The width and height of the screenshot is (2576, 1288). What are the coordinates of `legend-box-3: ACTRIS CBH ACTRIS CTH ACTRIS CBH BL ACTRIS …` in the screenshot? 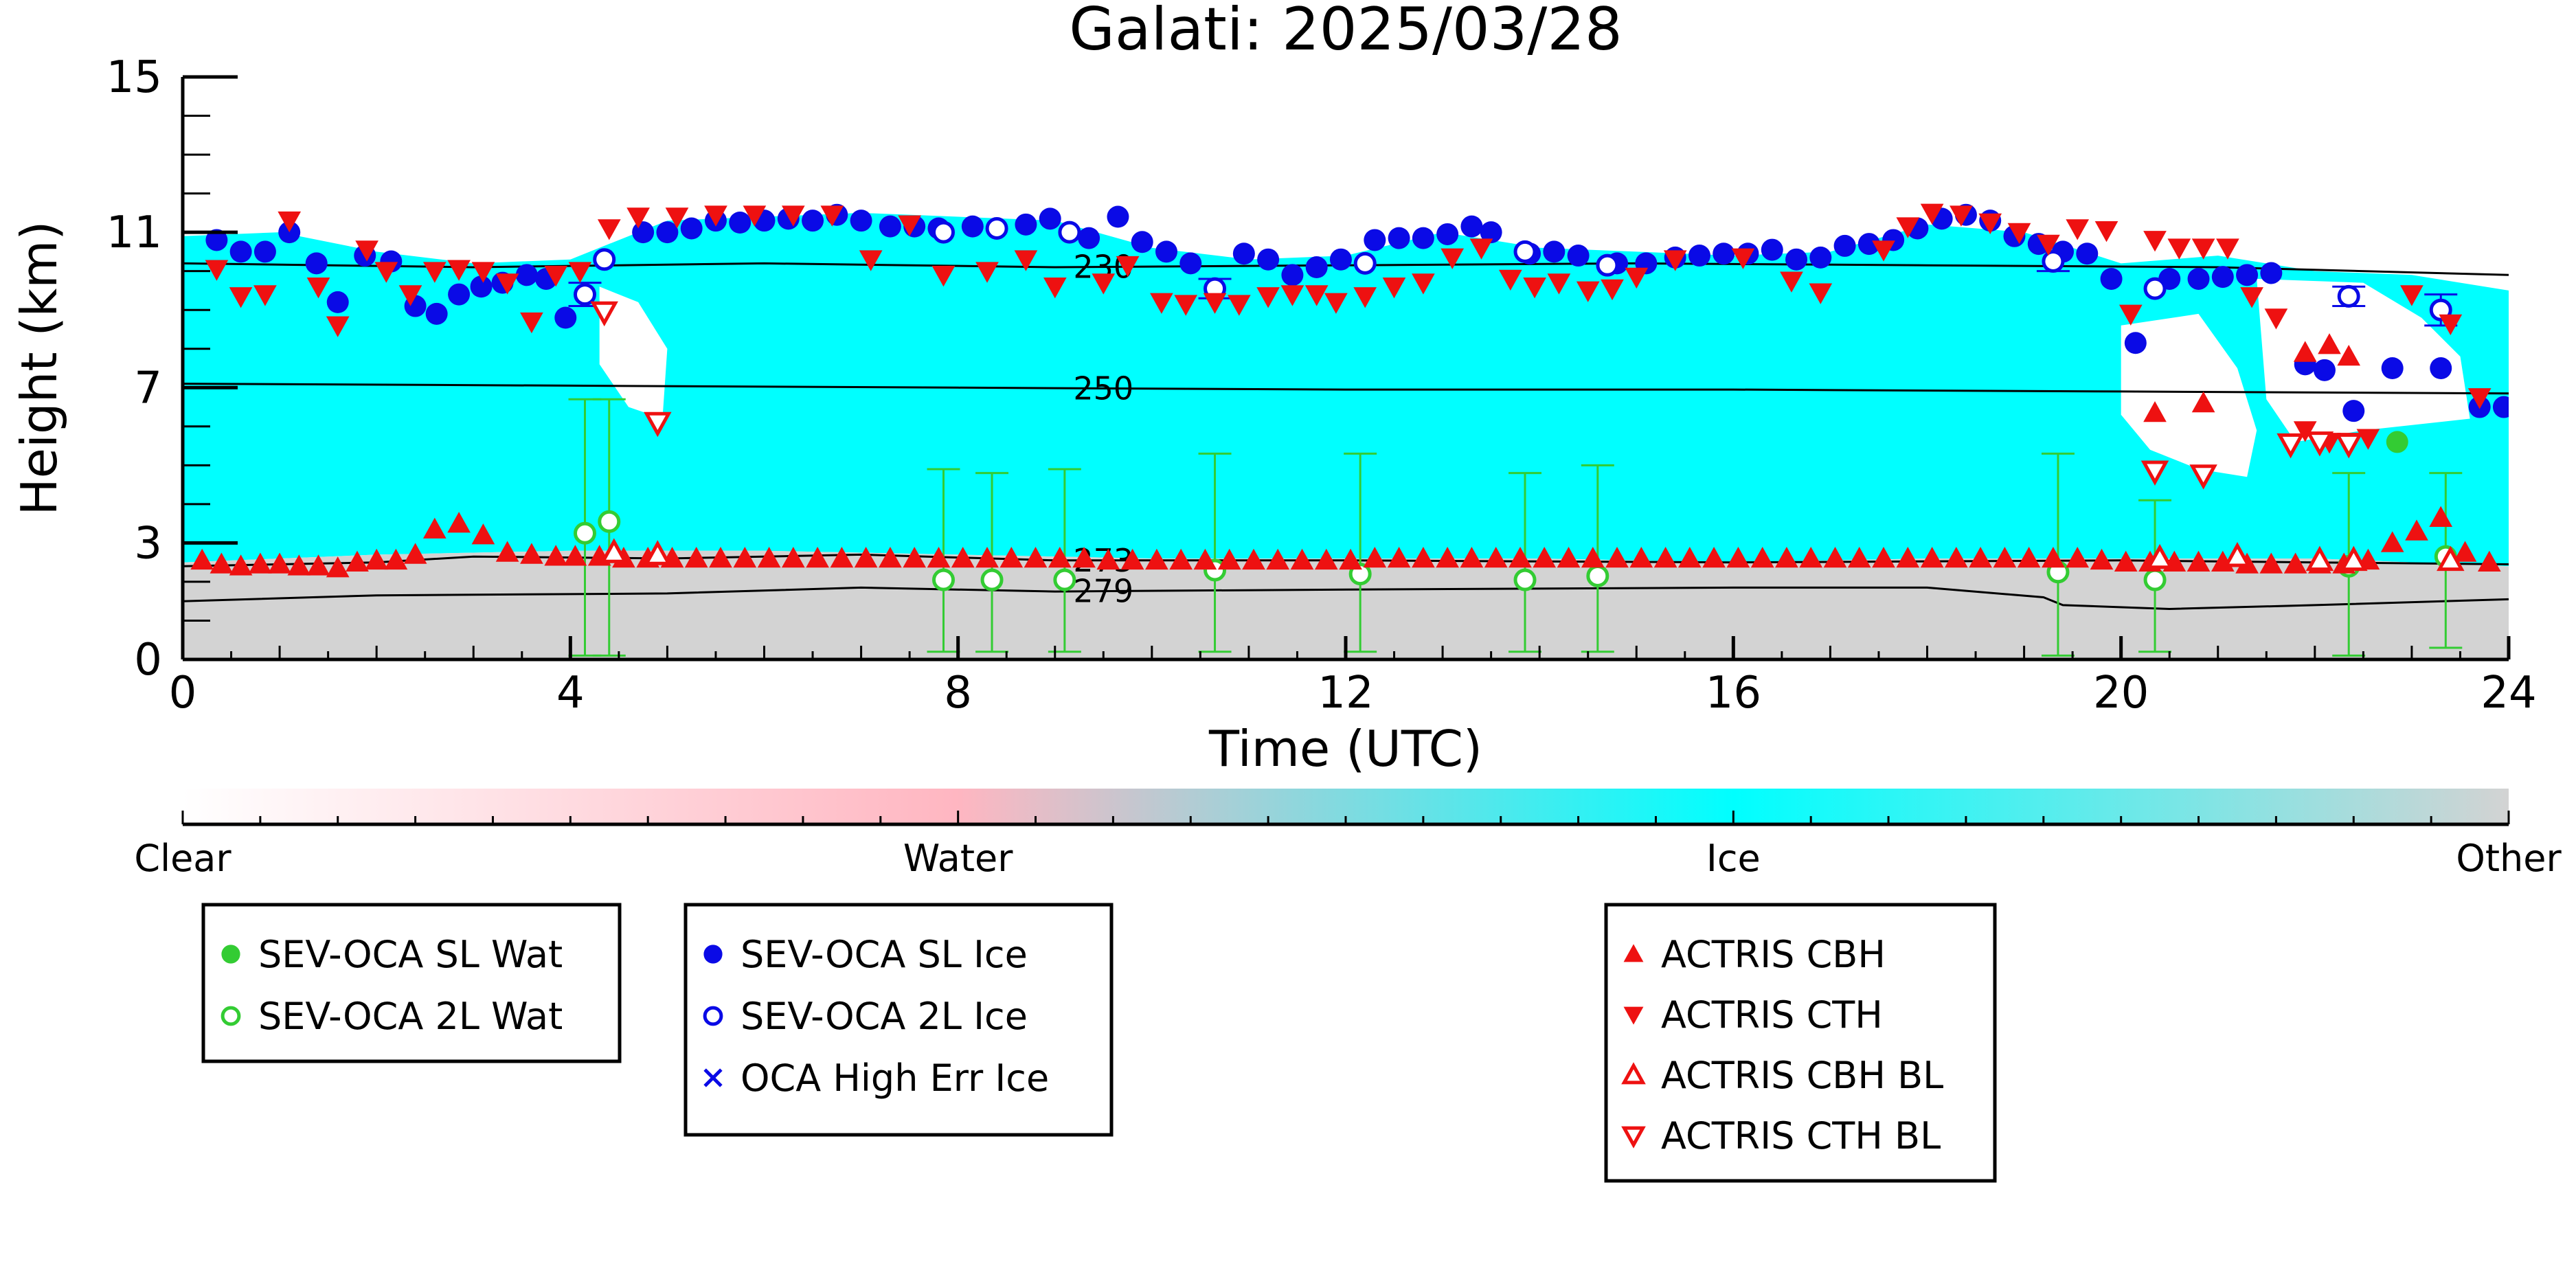 It's located at (1800, 1043).